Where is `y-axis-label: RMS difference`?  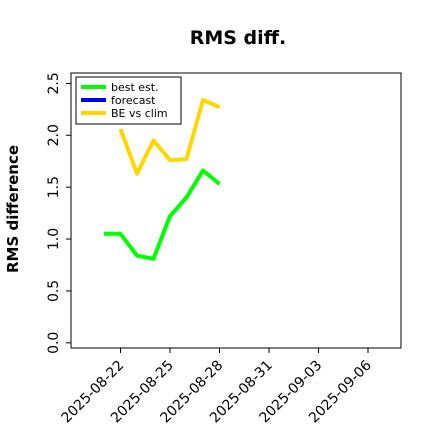
y-axis-label: RMS difference is located at coordinates (13, 209).